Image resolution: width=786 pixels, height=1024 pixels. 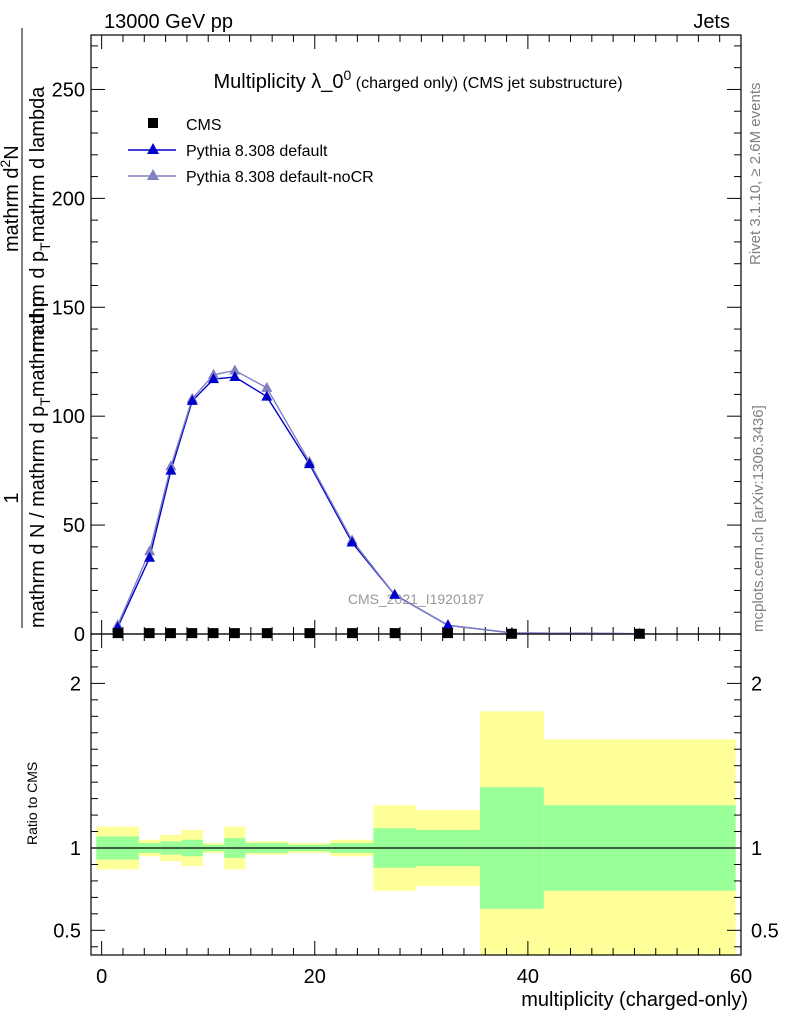 I want to click on main-y-tick-label: 100, so click(x=68, y=417).